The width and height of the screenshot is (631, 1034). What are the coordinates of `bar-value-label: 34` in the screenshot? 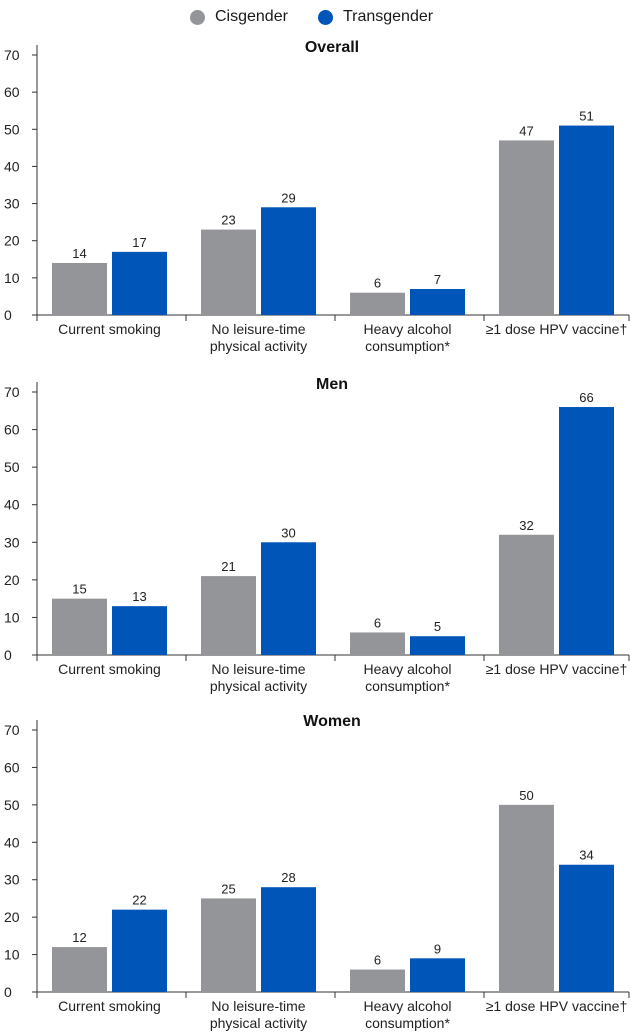 It's located at (586, 855).